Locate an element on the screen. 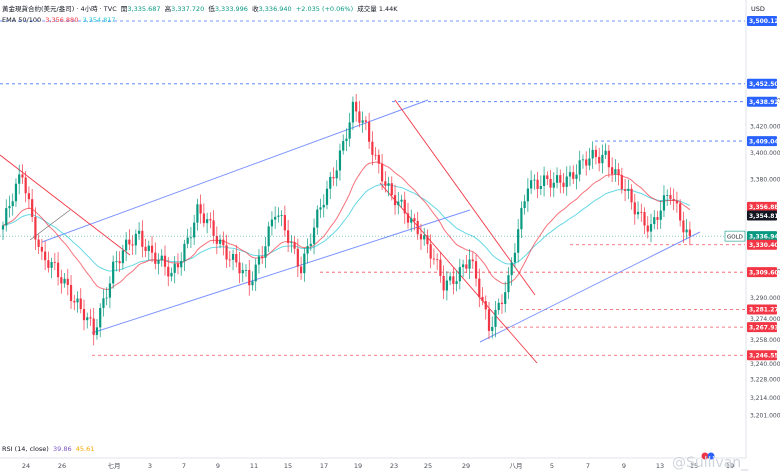 The height and width of the screenshot is (475, 780). rsi-ma-value: 45.61 is located at coordinates (85, 449).